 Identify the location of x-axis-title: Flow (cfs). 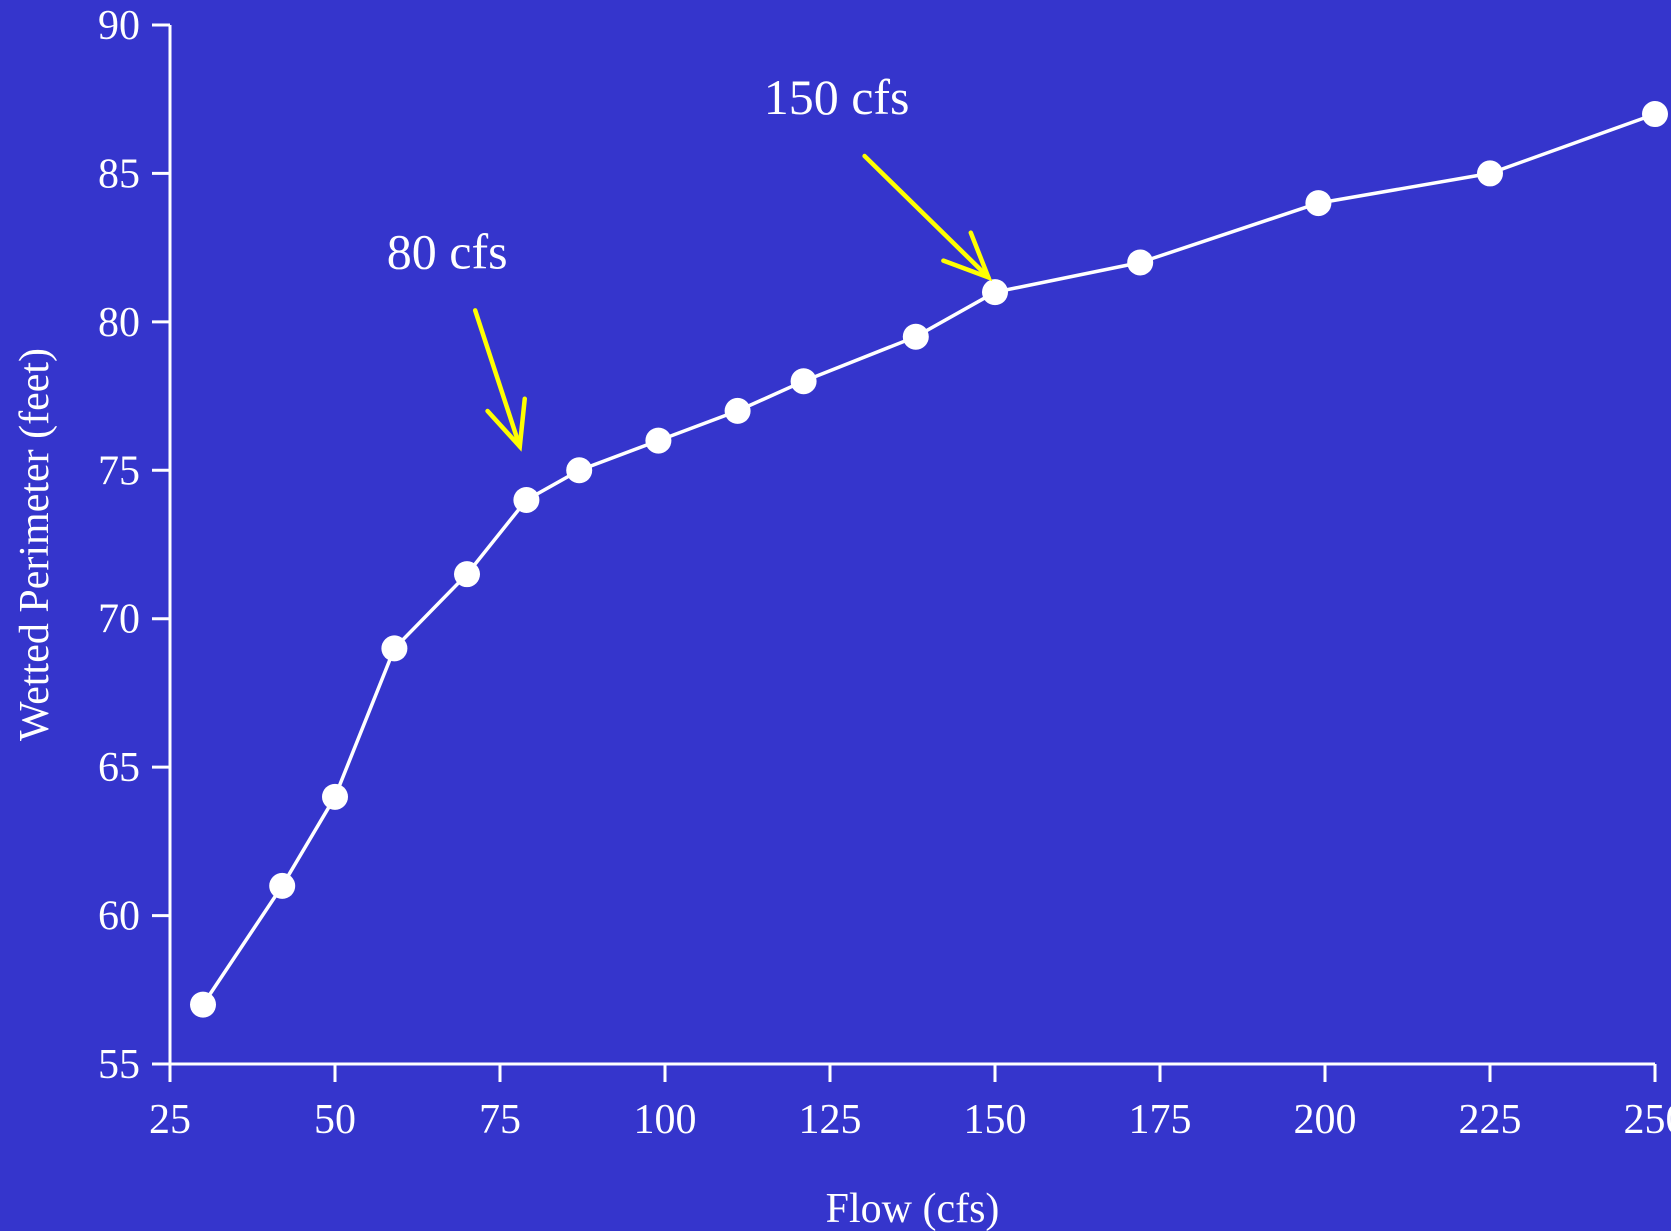
(913, 1208).